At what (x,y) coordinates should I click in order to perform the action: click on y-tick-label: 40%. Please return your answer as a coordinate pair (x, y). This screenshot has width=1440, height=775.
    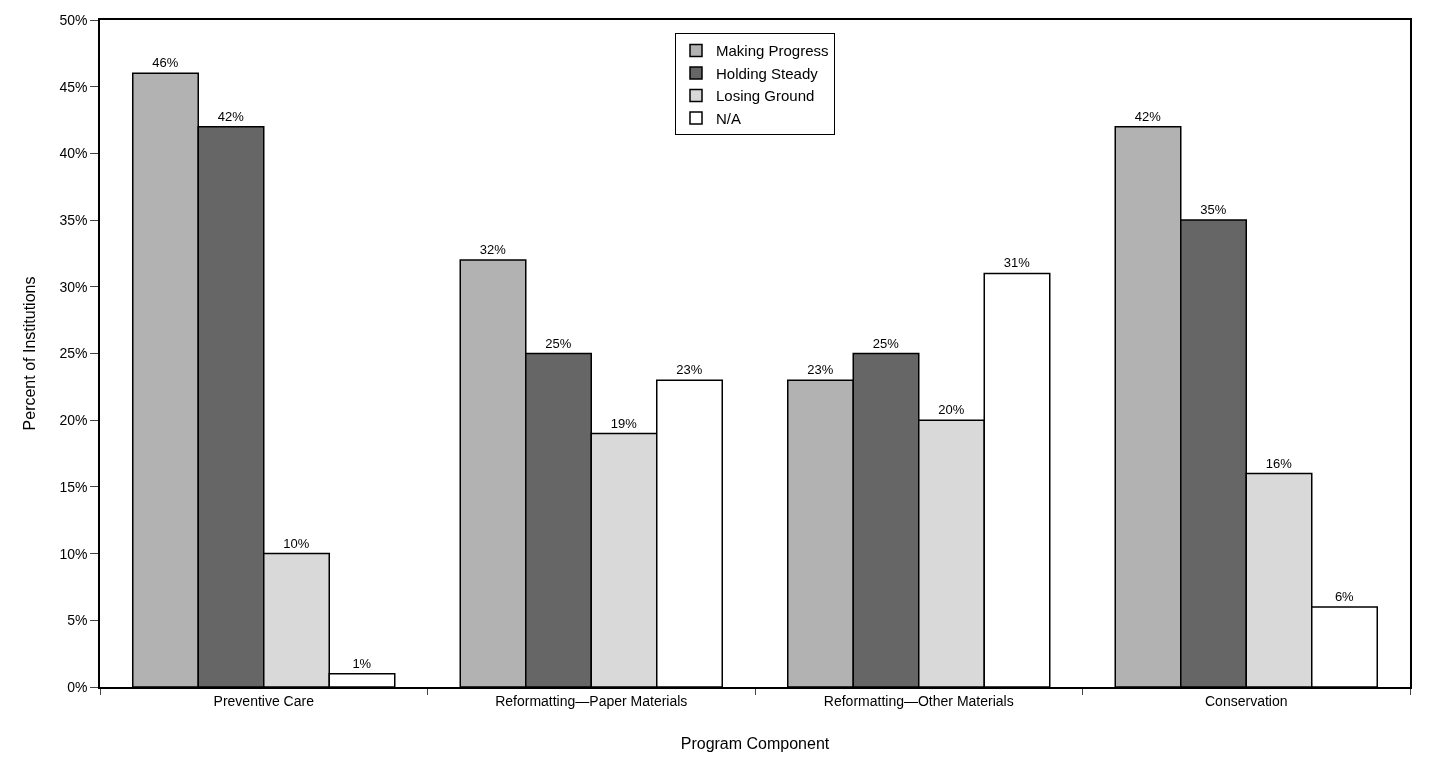
    Looking at the image, I should click on (73, 153).